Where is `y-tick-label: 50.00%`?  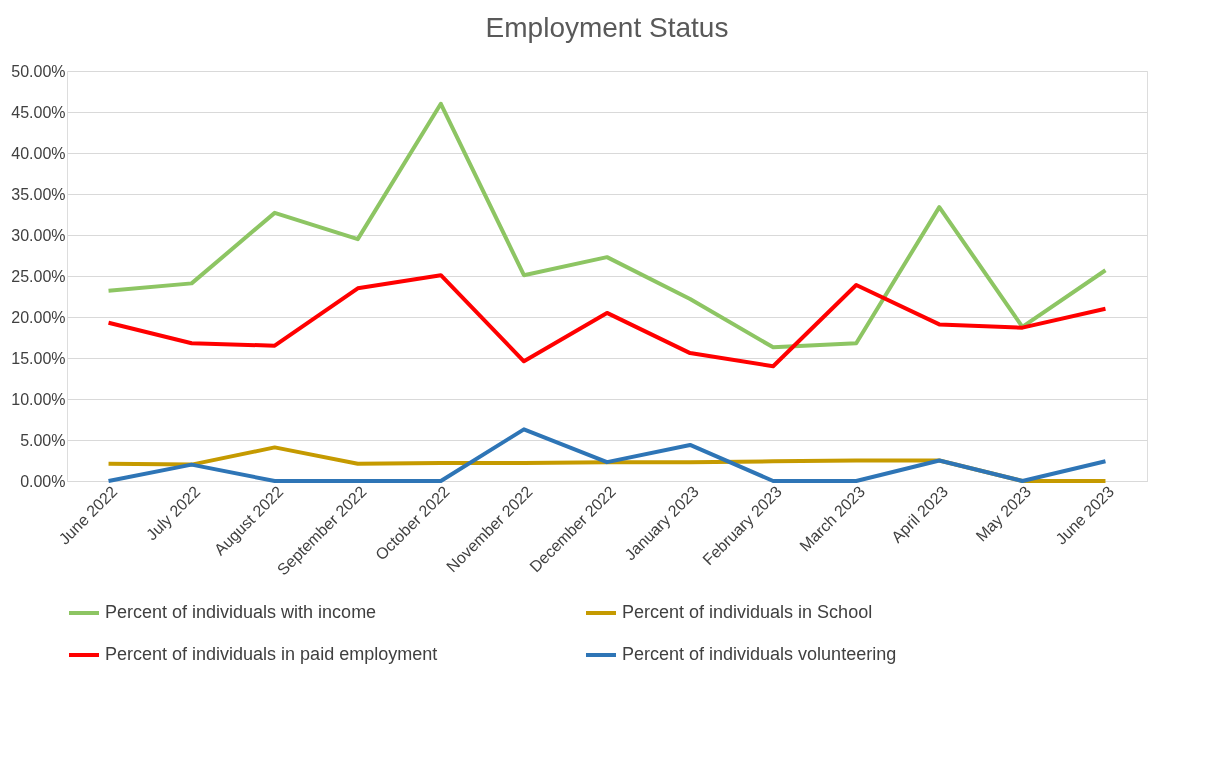
y-tick-label: 50.00% is located at coordinates (38, 71).